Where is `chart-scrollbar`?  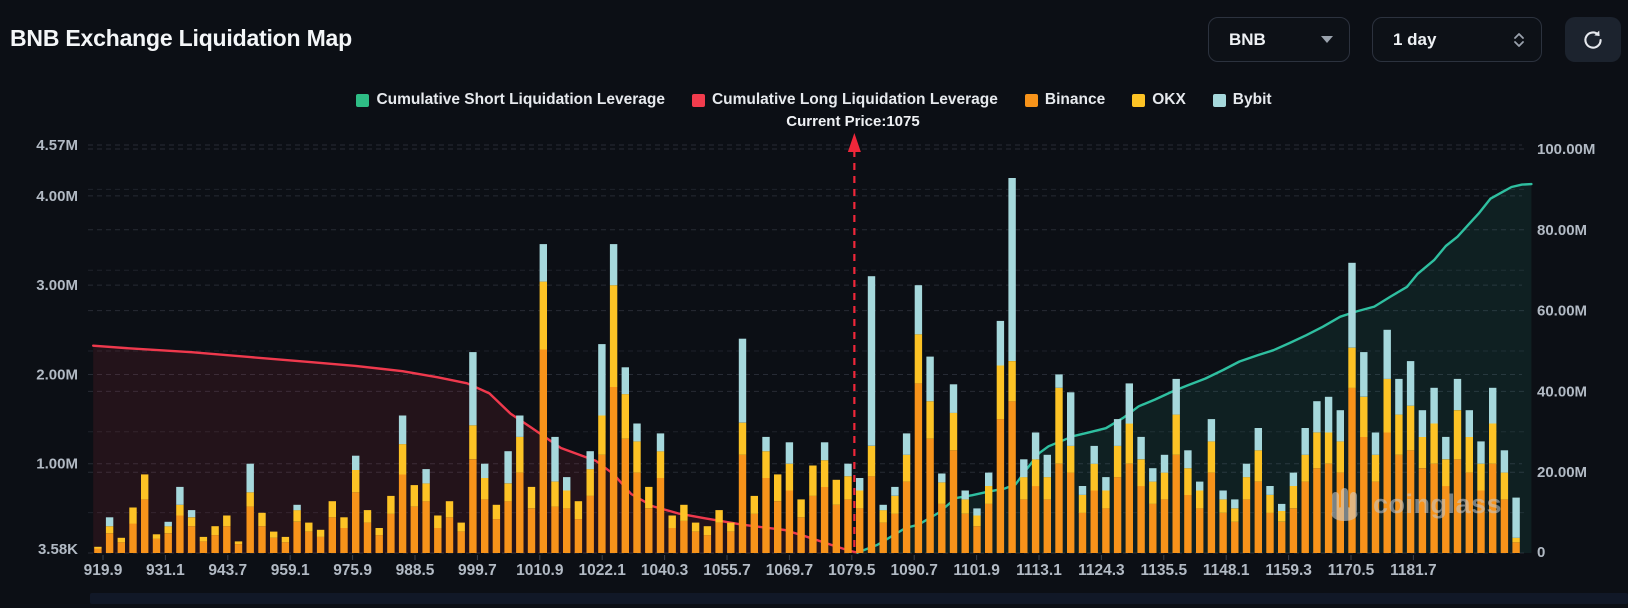
chart-scrollbar is located at coordinates (859, 598).